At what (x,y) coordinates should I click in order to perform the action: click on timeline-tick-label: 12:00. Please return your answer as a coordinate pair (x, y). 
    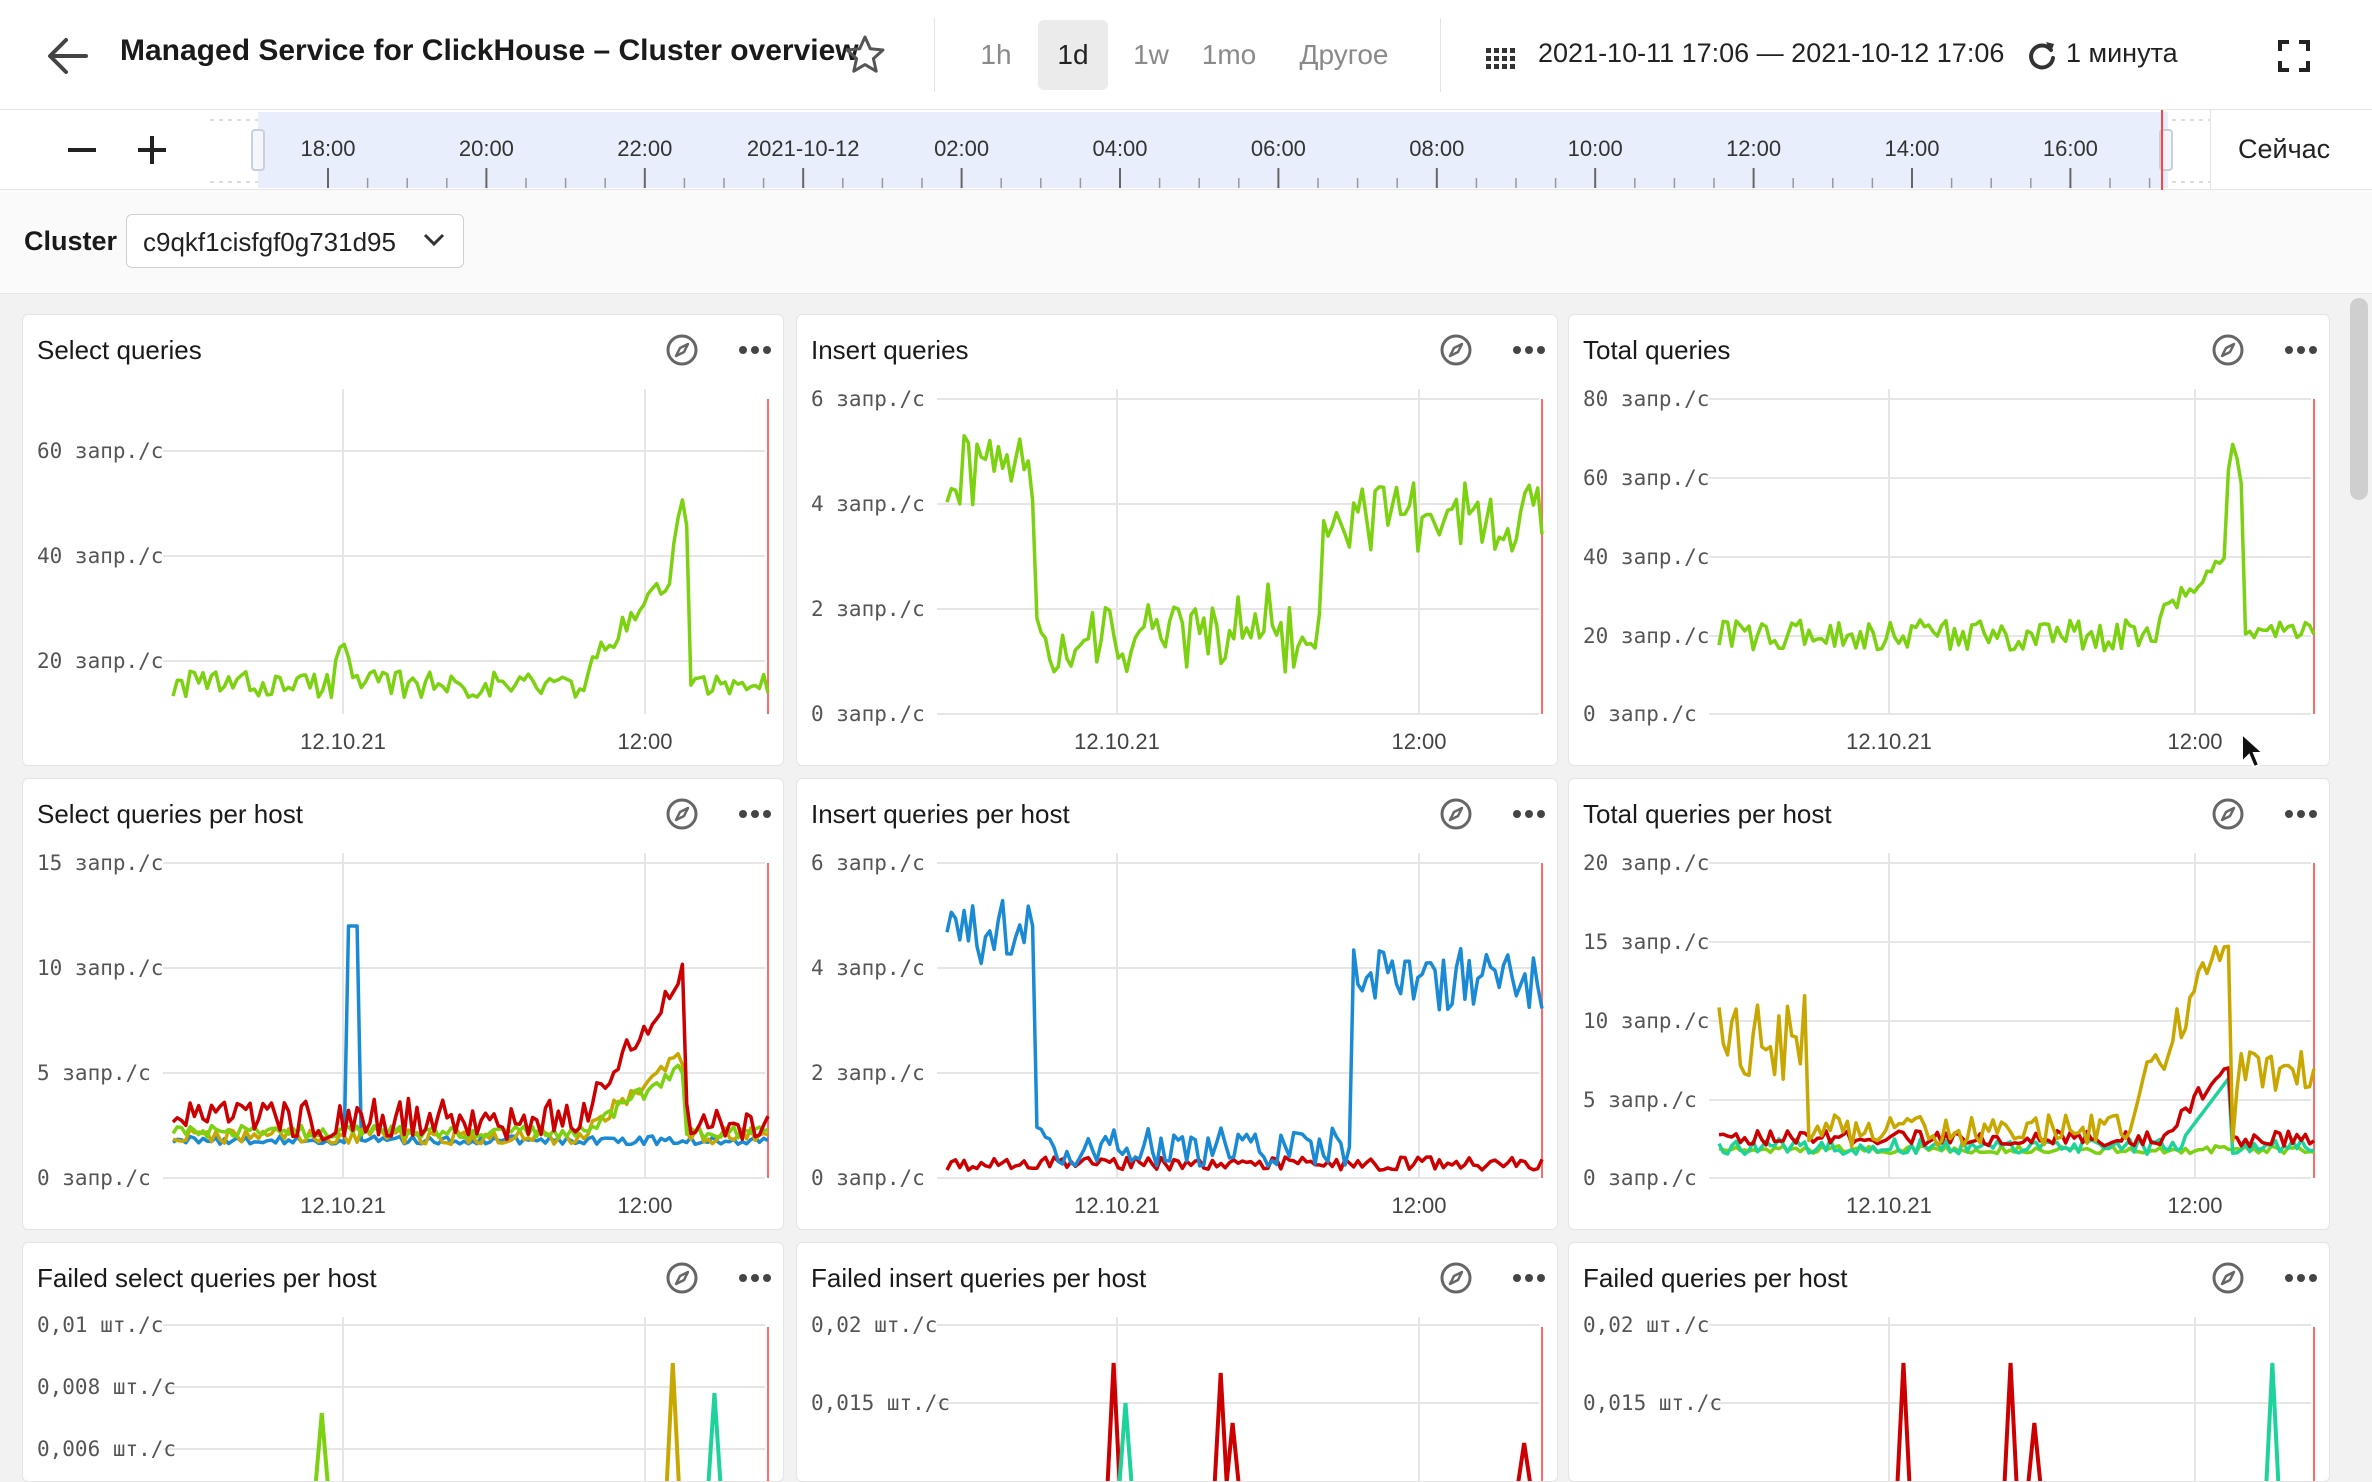
    Looking at the image, I should click on (1753, 148).